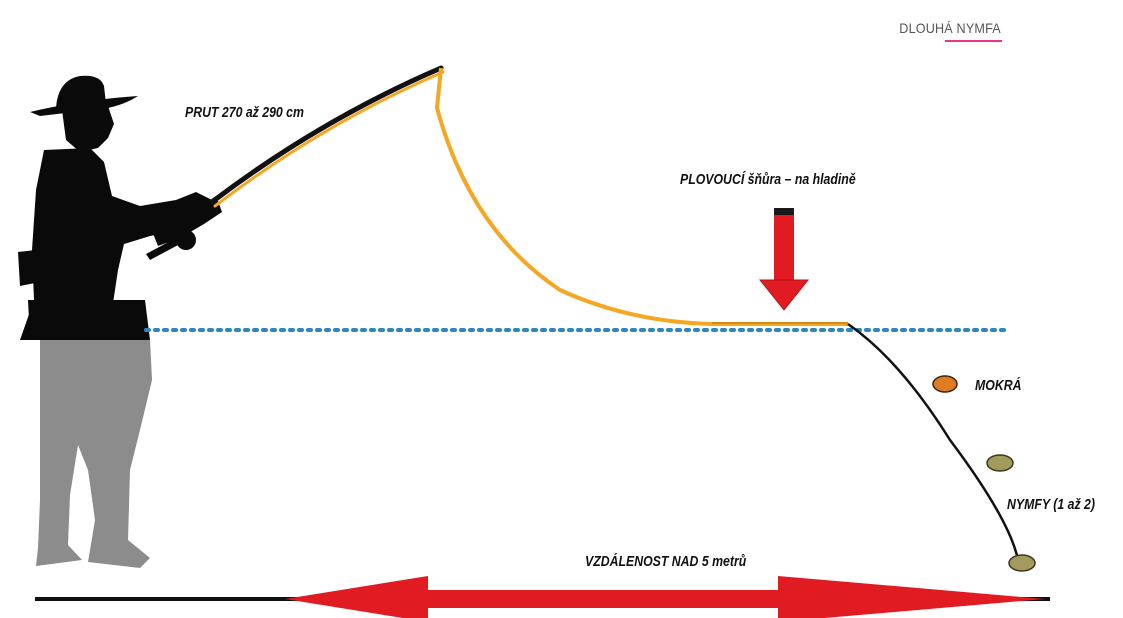  I want to click on distance-label: VZDÁLENOST NAD 5 metrů, so click(666, 561).